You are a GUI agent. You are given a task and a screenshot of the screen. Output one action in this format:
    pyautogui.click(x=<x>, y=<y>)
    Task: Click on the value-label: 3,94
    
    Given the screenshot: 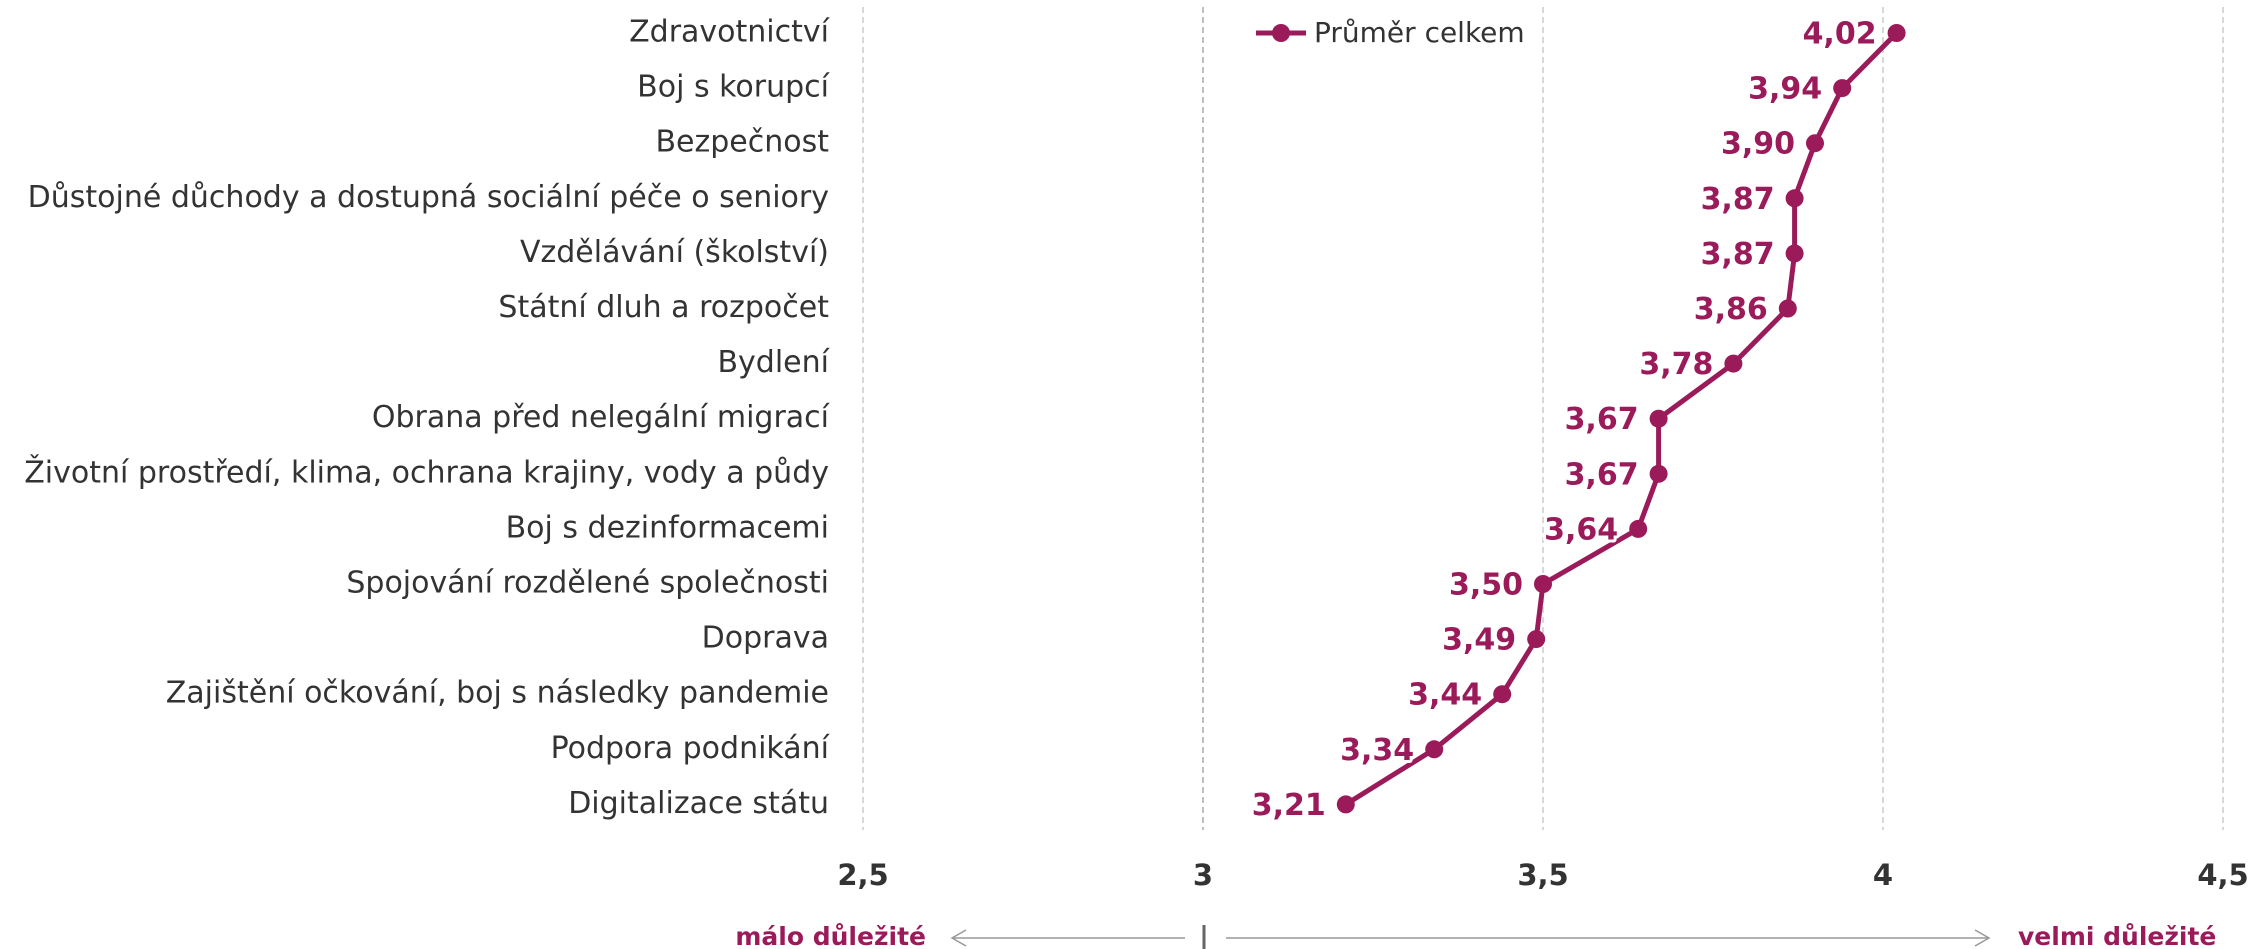 What is the action you would take?
    pyautogui.click(x=1785, y=89)
    